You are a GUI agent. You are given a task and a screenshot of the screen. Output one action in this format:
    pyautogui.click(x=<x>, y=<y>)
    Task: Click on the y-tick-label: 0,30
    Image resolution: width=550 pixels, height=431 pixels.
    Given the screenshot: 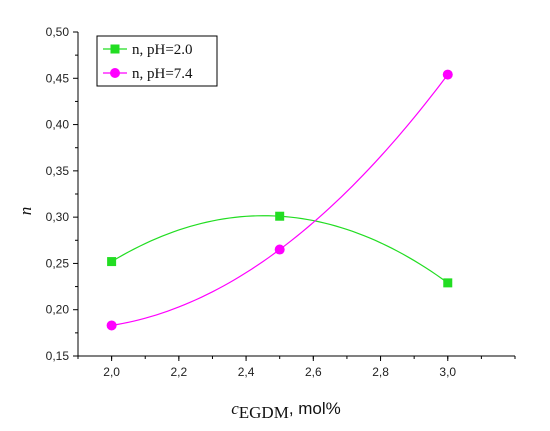 What is the action you would take?
    pyautogui.click(x=58, y=217)
    